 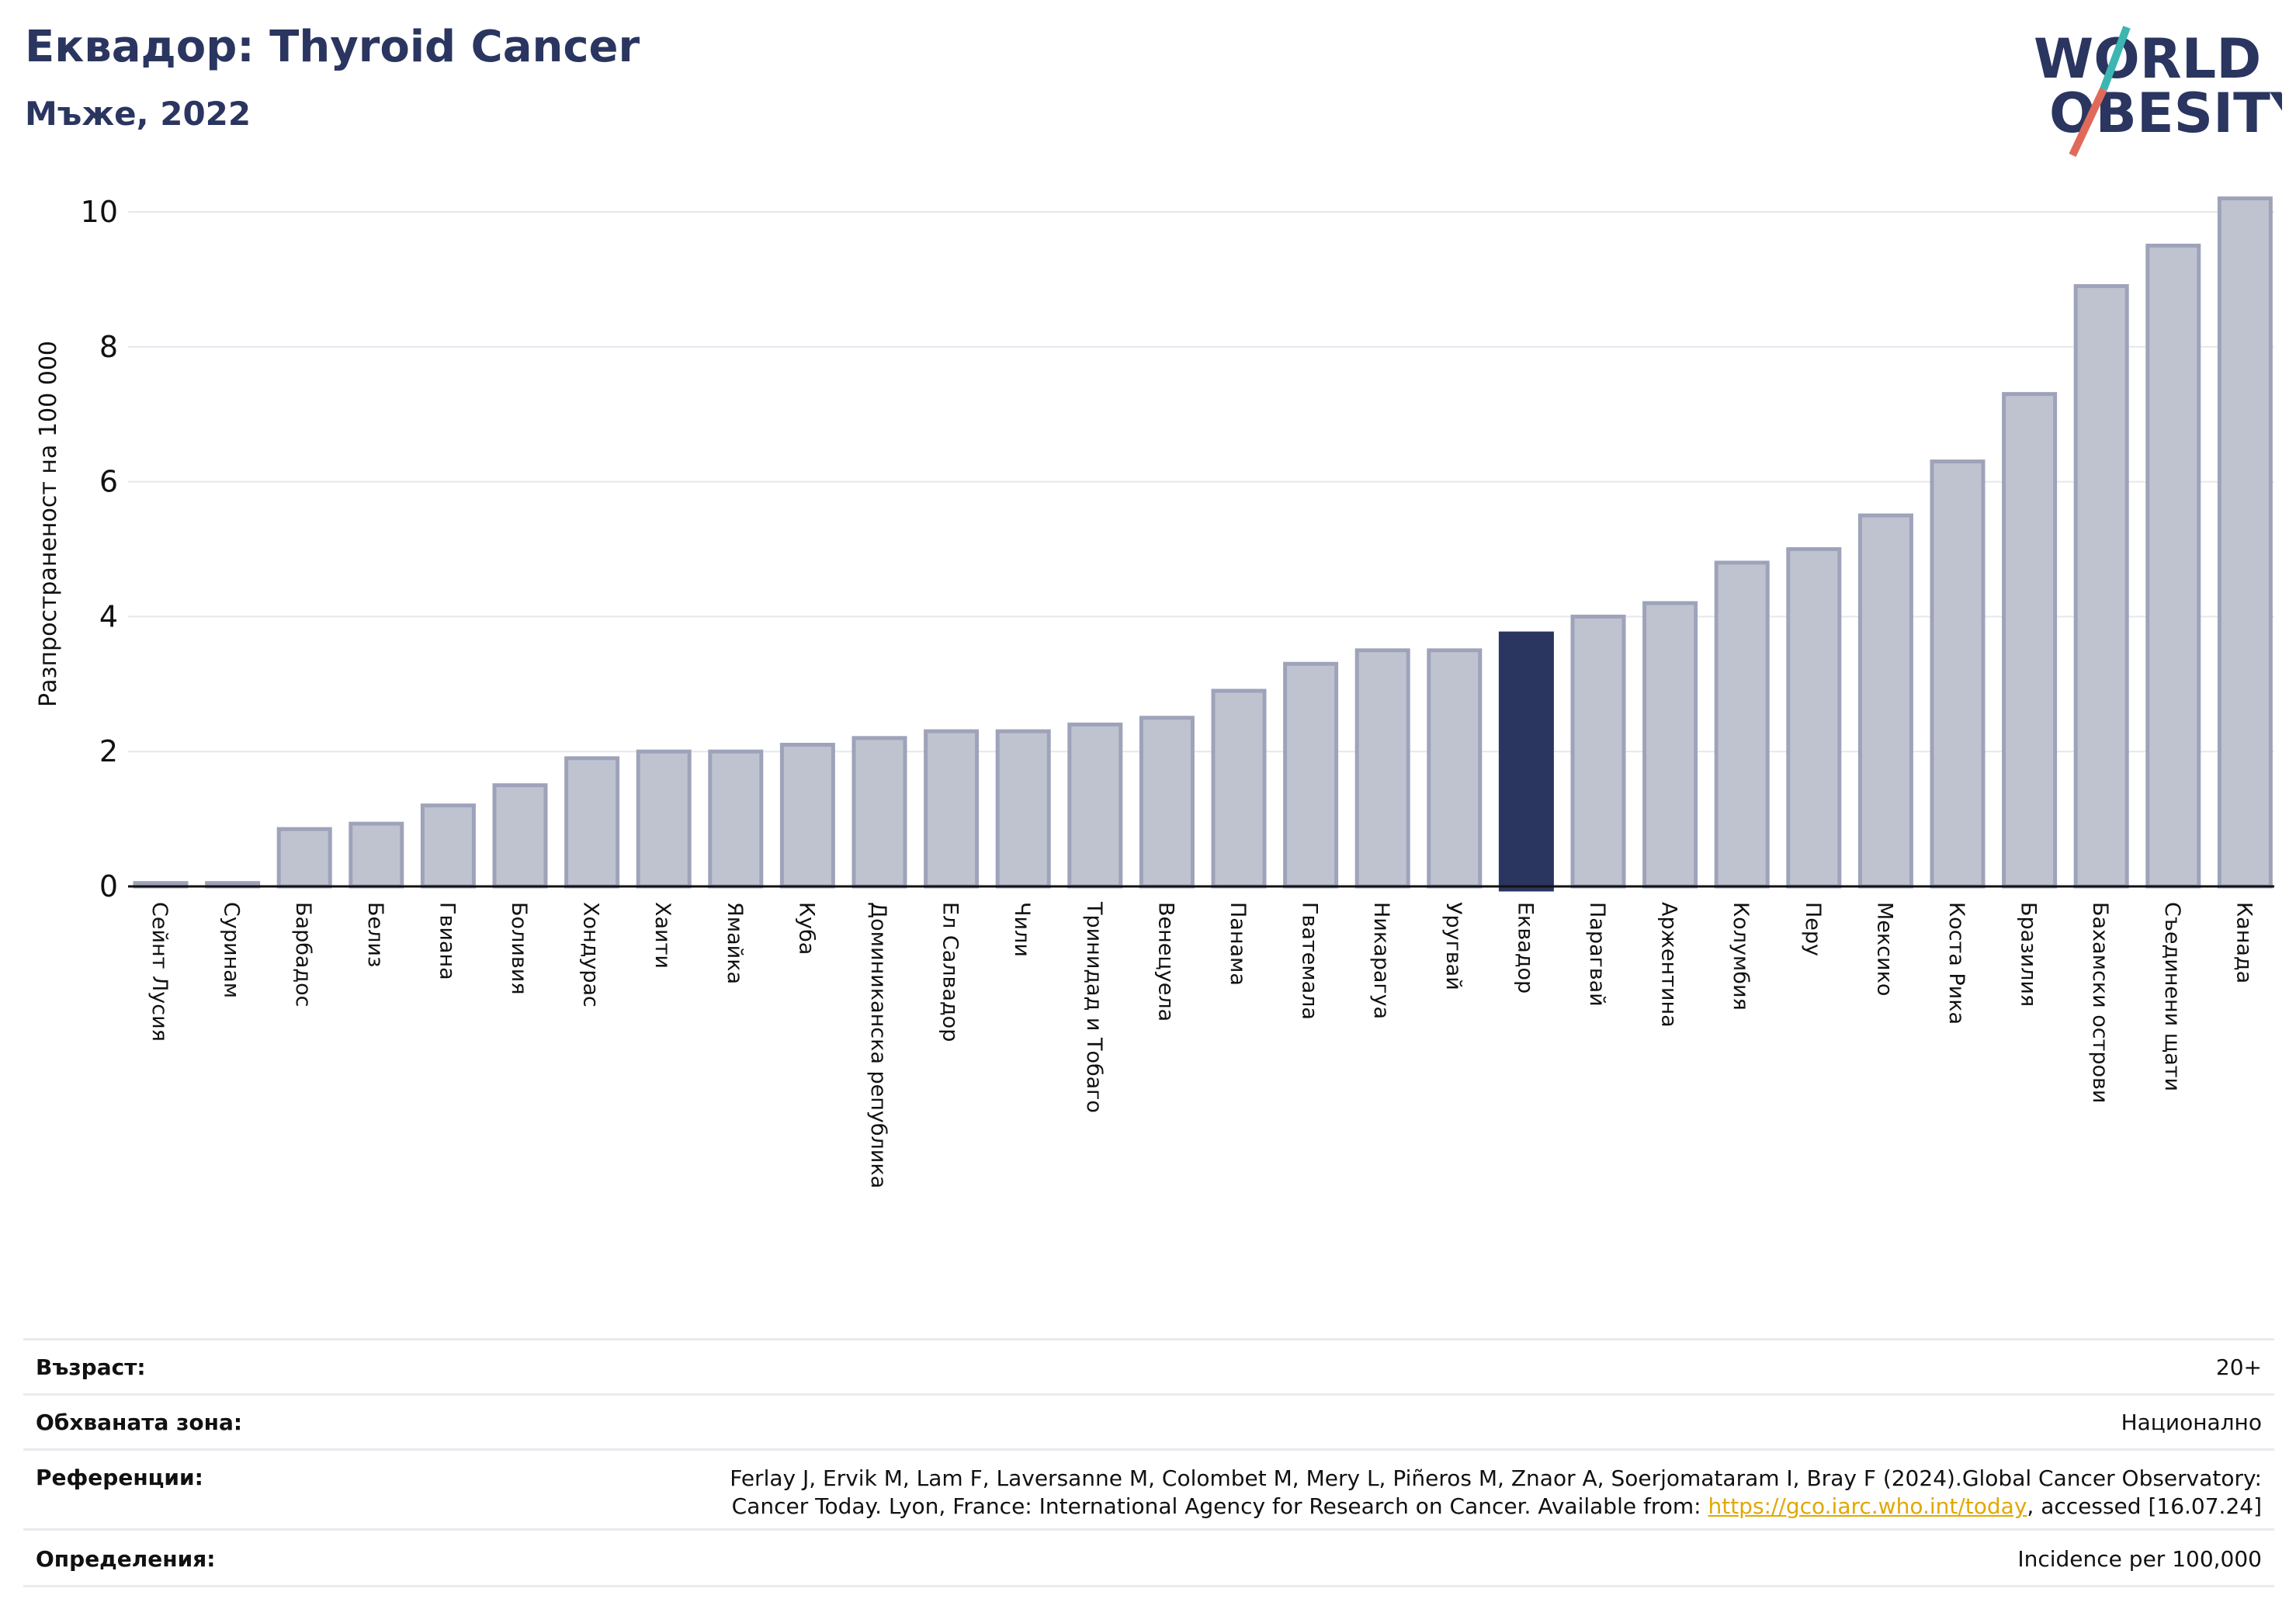 What do you see at coordinates (1598, 751) in the screenshot?
I see `bar-Парагвай` at bounding box center [1598, 751].